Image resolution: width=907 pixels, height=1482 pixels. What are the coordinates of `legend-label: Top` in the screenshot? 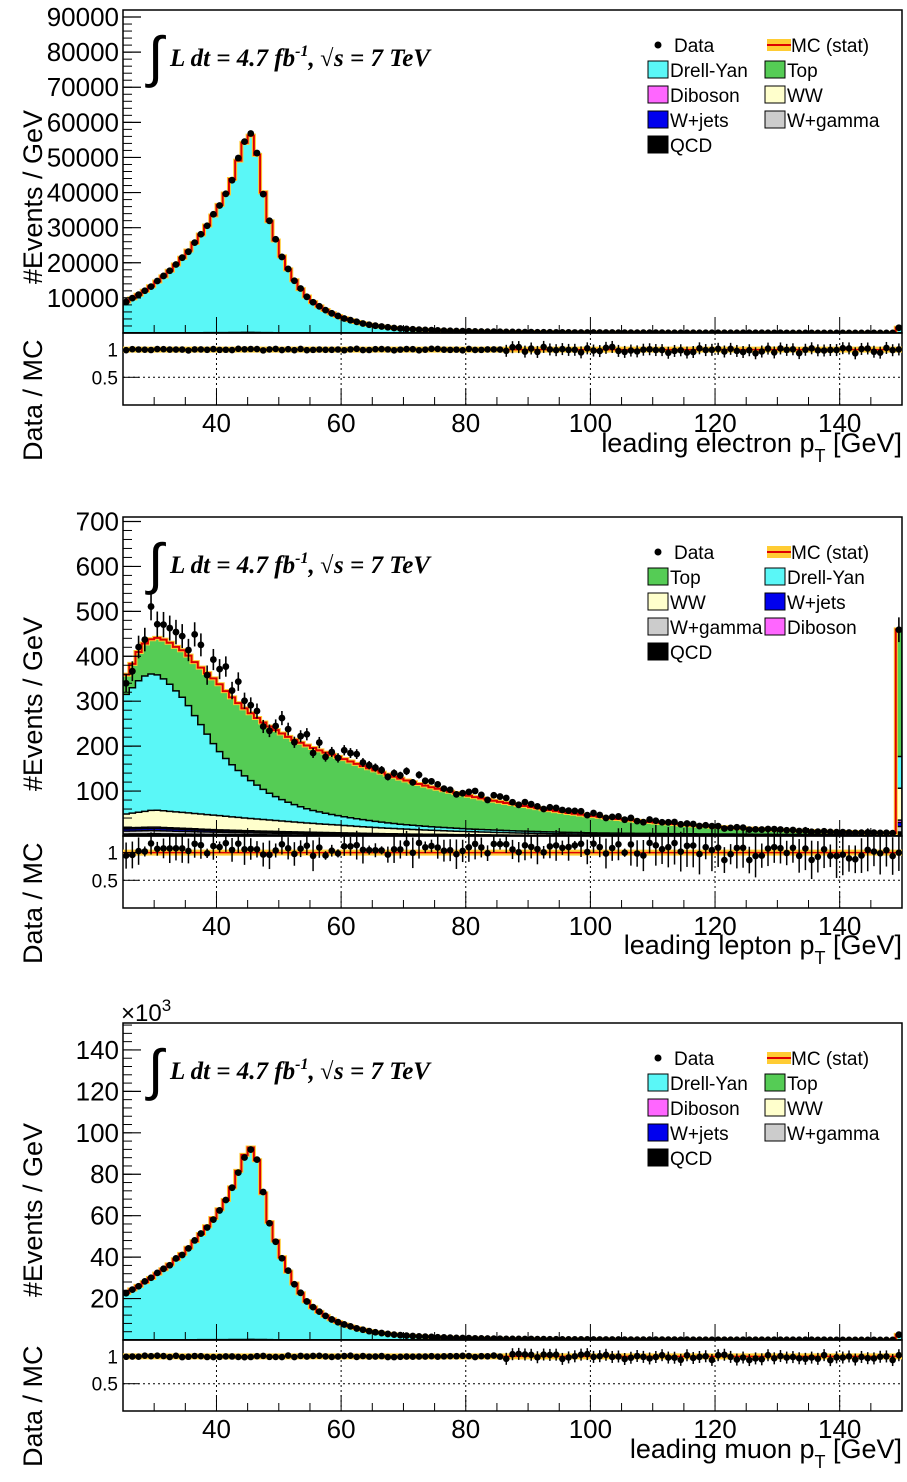 It's located at (802, 71).